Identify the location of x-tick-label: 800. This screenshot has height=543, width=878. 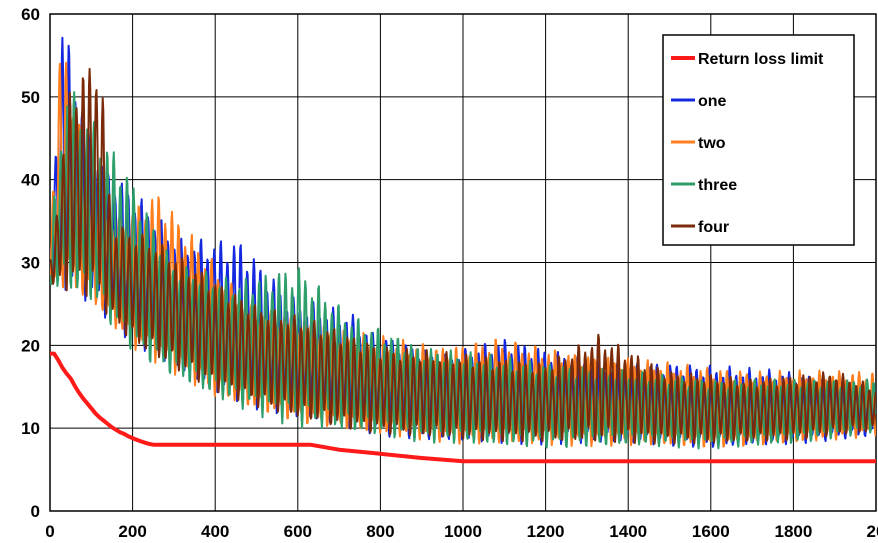
(380, 531).